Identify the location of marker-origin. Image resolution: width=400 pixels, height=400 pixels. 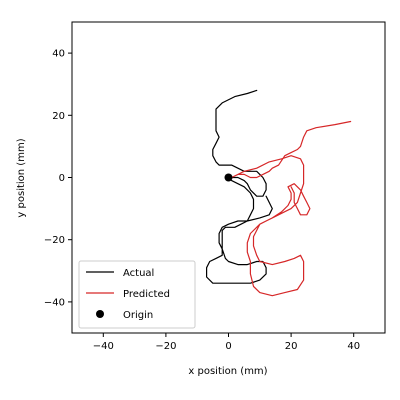
(229, 178).